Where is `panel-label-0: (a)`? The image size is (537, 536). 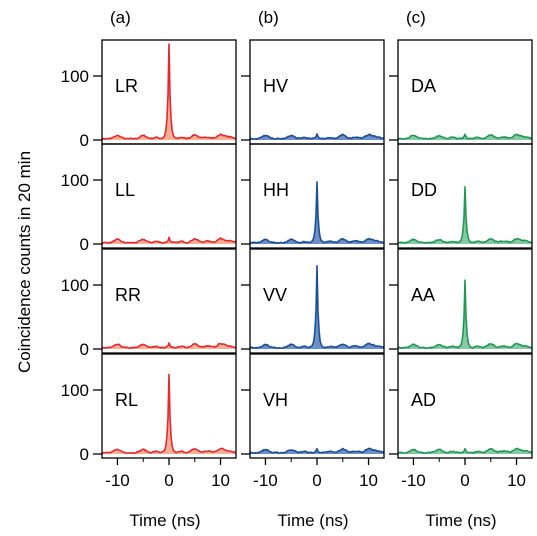
panel-label-0: (a) is located at coordinates (120, 17).